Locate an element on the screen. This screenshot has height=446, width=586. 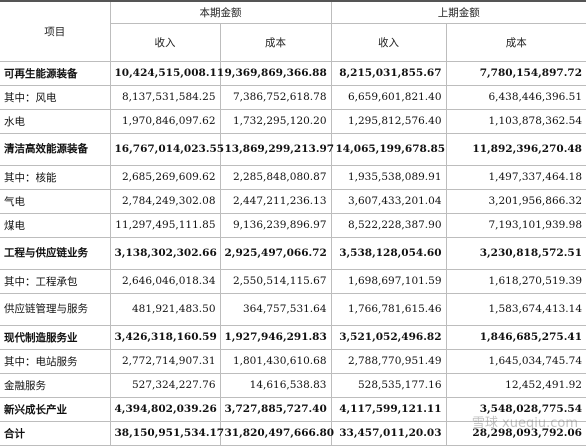
current-revenue-cell: 10,424,515,008.11 is located at coordinates (166, 73).